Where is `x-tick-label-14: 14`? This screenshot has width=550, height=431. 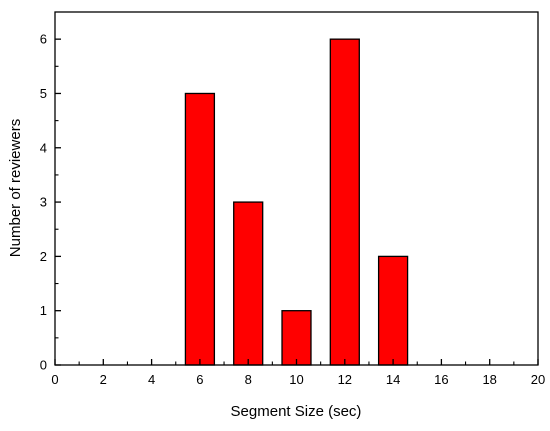 x-tick-label-14: 14 is located at coordinates (393, 379).